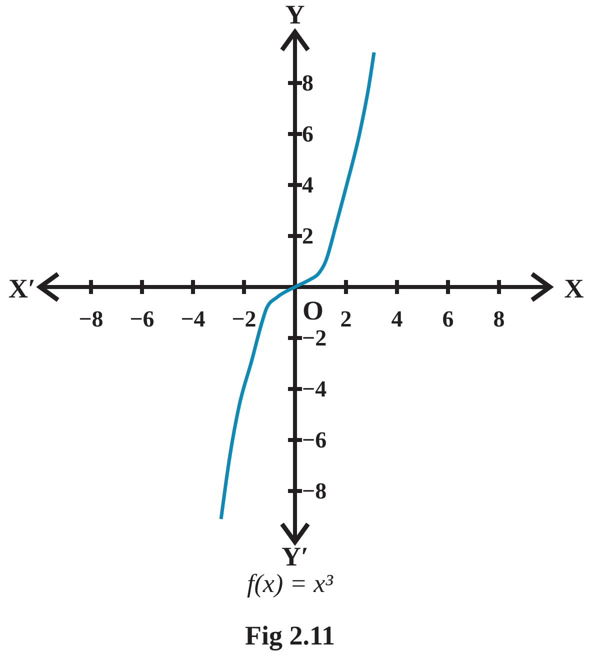  Describe the element at coordinates (290, 583) in the screenshot. I see `text: f(x) = x³` at that location.